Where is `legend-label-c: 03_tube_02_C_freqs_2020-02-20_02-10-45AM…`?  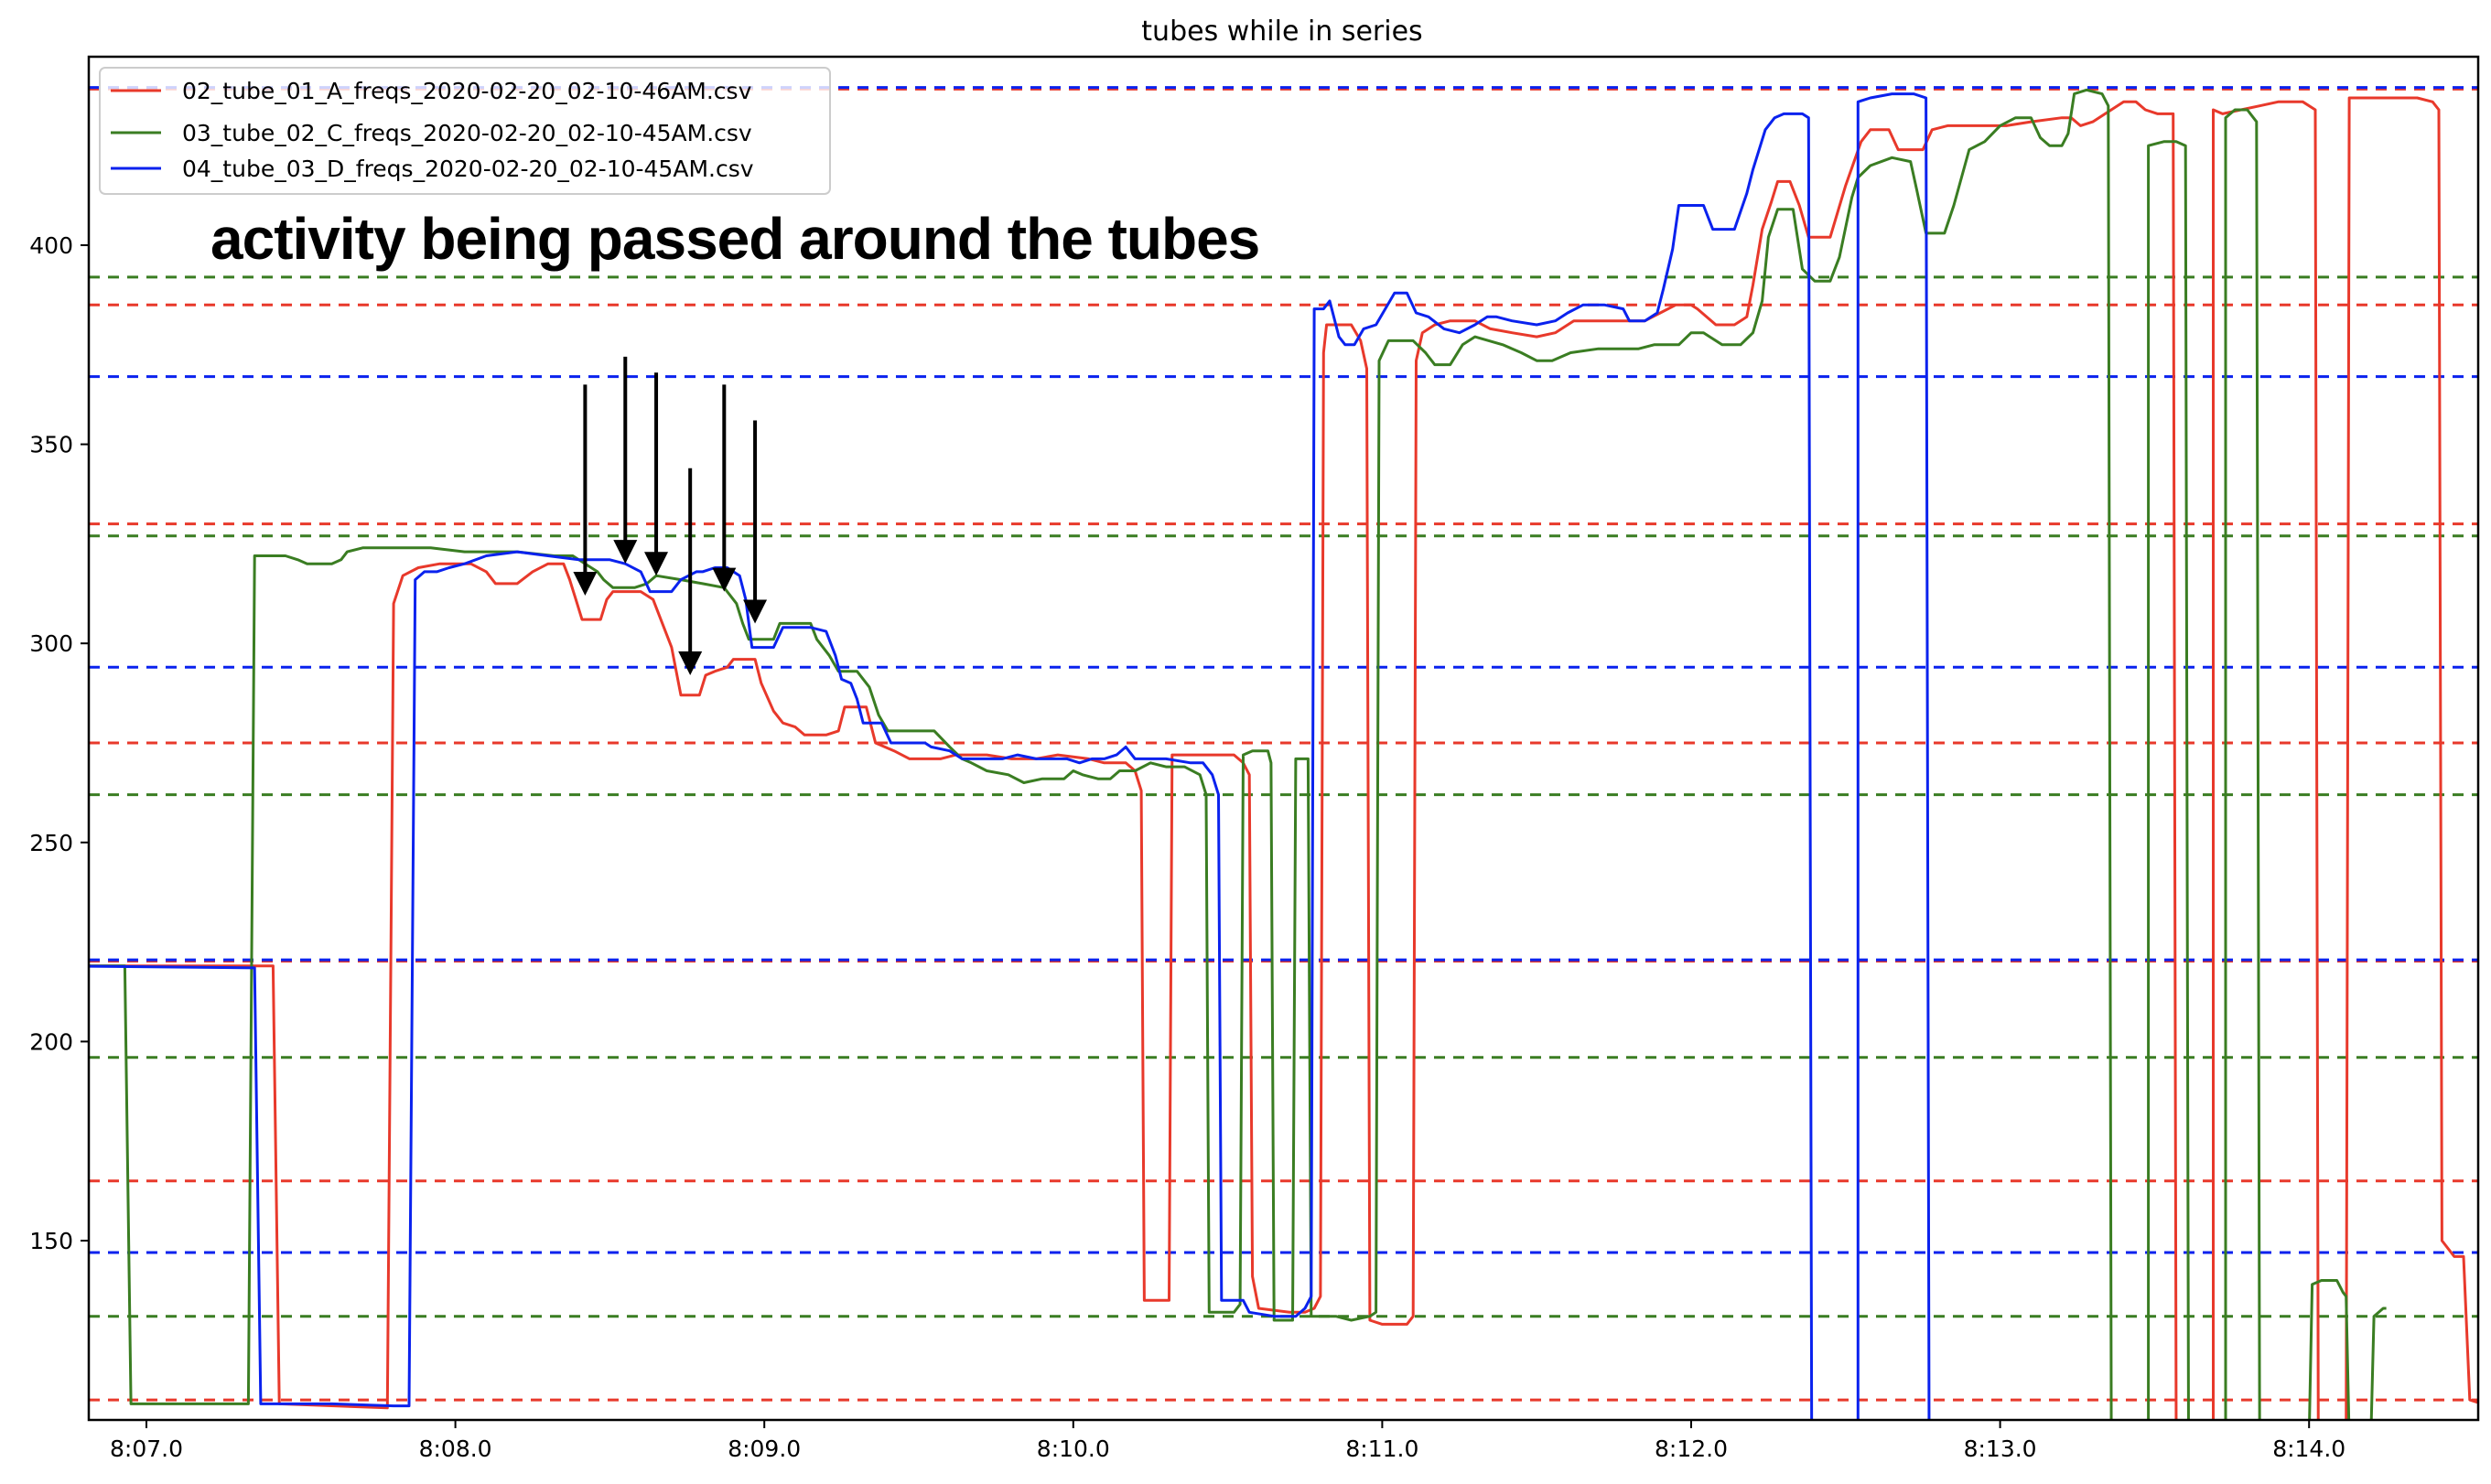 legend-label-c: 03_tube_02_C_freqs_2020-02-20_02-10-45AM… is located at coordinates (467, 133).